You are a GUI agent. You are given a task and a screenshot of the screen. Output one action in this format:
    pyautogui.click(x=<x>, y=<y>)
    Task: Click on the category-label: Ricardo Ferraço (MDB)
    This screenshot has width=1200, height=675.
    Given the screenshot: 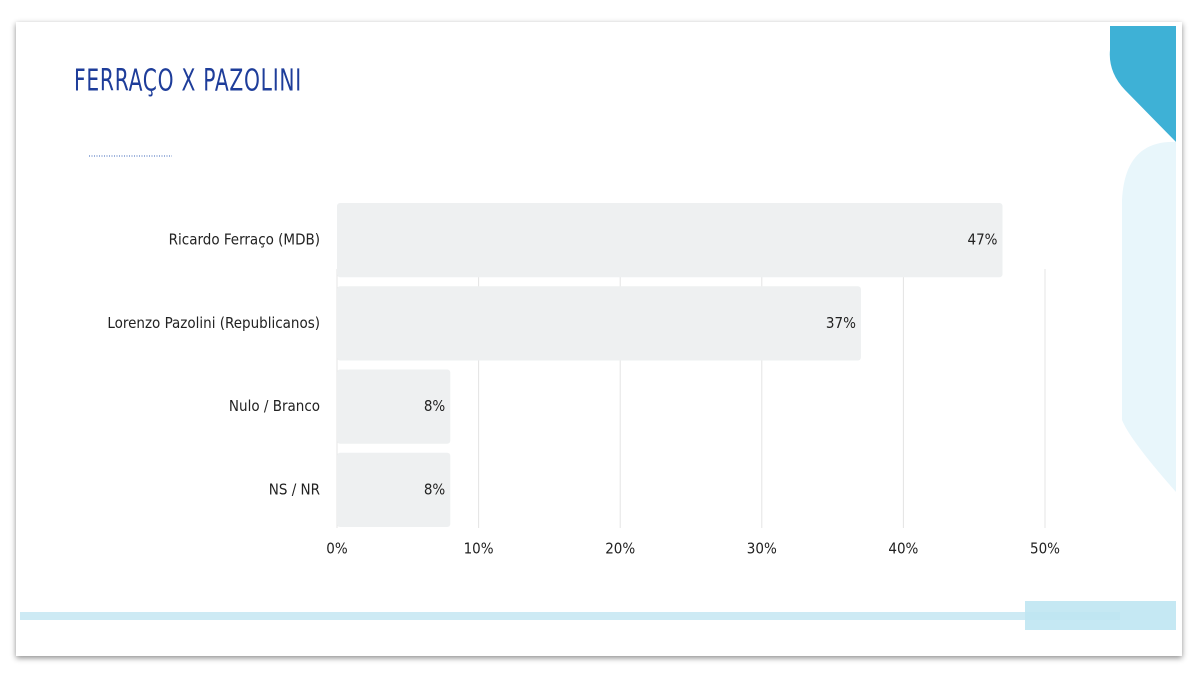 What is the action you would take?
    pyautogui.click(x=244, y=240)
    